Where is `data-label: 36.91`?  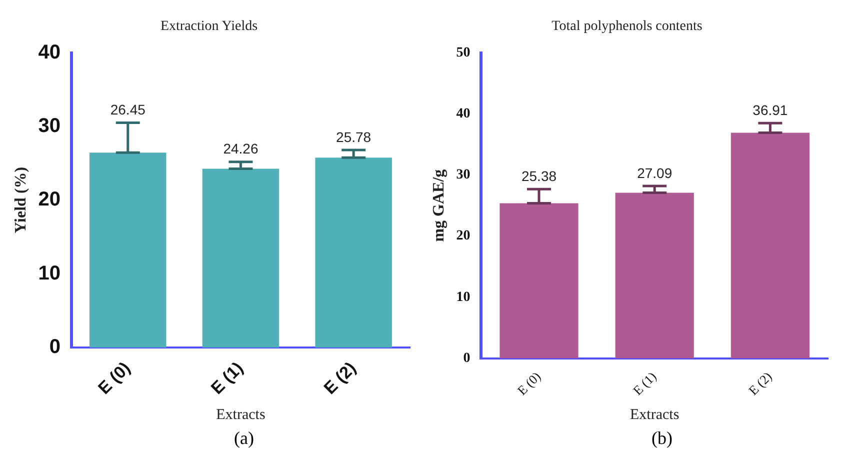
data-label: 36.91 is located at coordinates (770, 110).